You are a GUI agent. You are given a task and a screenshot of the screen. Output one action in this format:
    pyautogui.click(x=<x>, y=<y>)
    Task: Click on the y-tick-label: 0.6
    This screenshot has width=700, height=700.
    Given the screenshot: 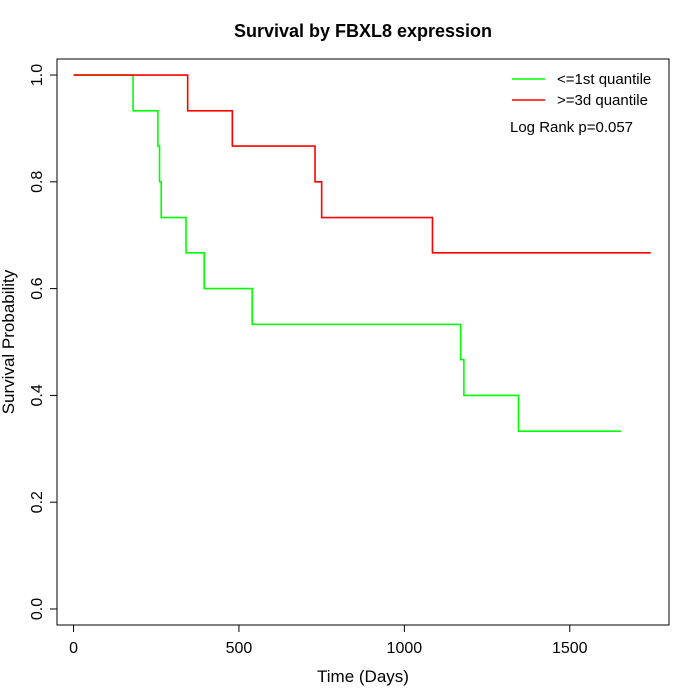 What is the action you would take?
    pyautogui.click(x=37, y=288)
    